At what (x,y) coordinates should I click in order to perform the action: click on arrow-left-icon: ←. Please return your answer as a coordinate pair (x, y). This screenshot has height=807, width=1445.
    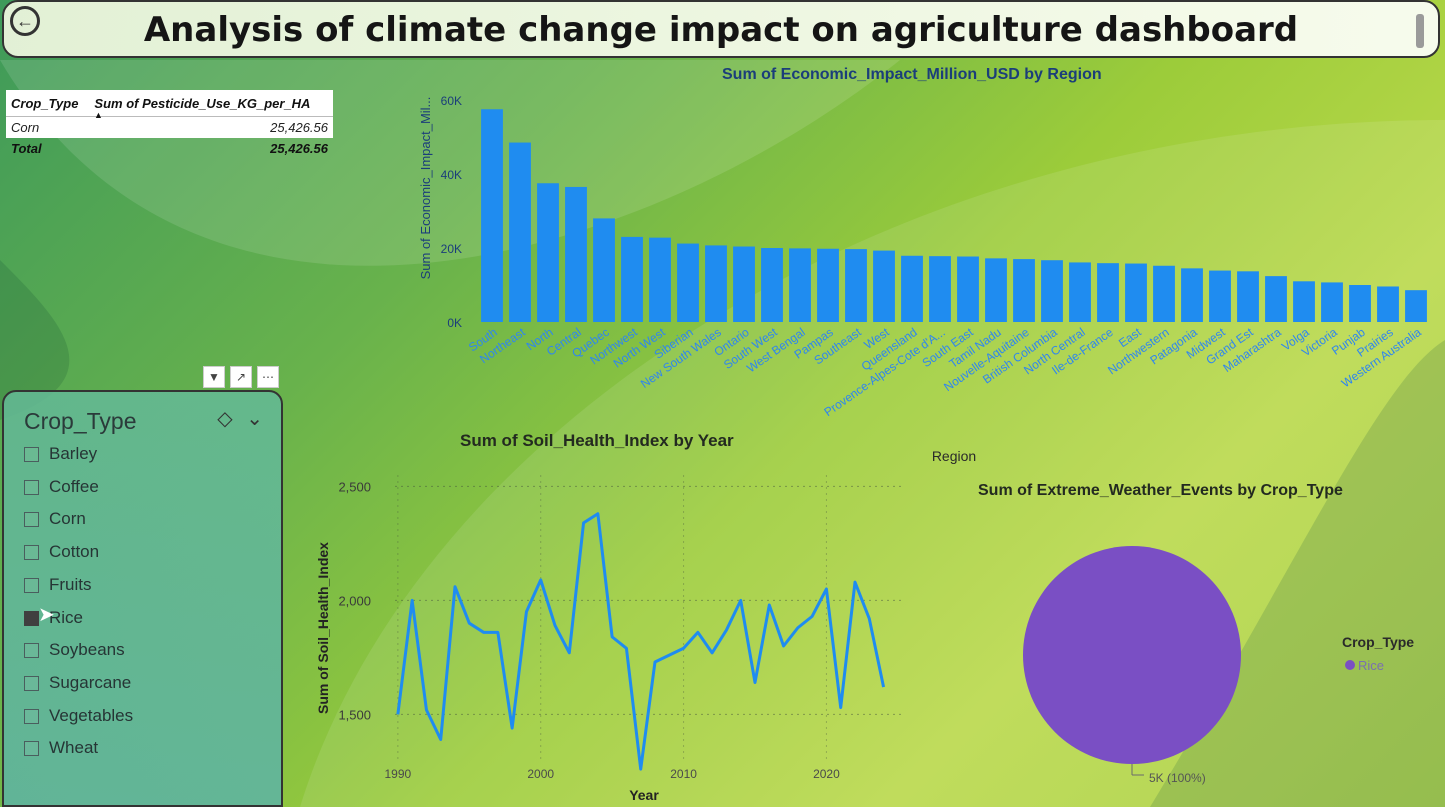
    Looking at the image, I should click on (25, 21).